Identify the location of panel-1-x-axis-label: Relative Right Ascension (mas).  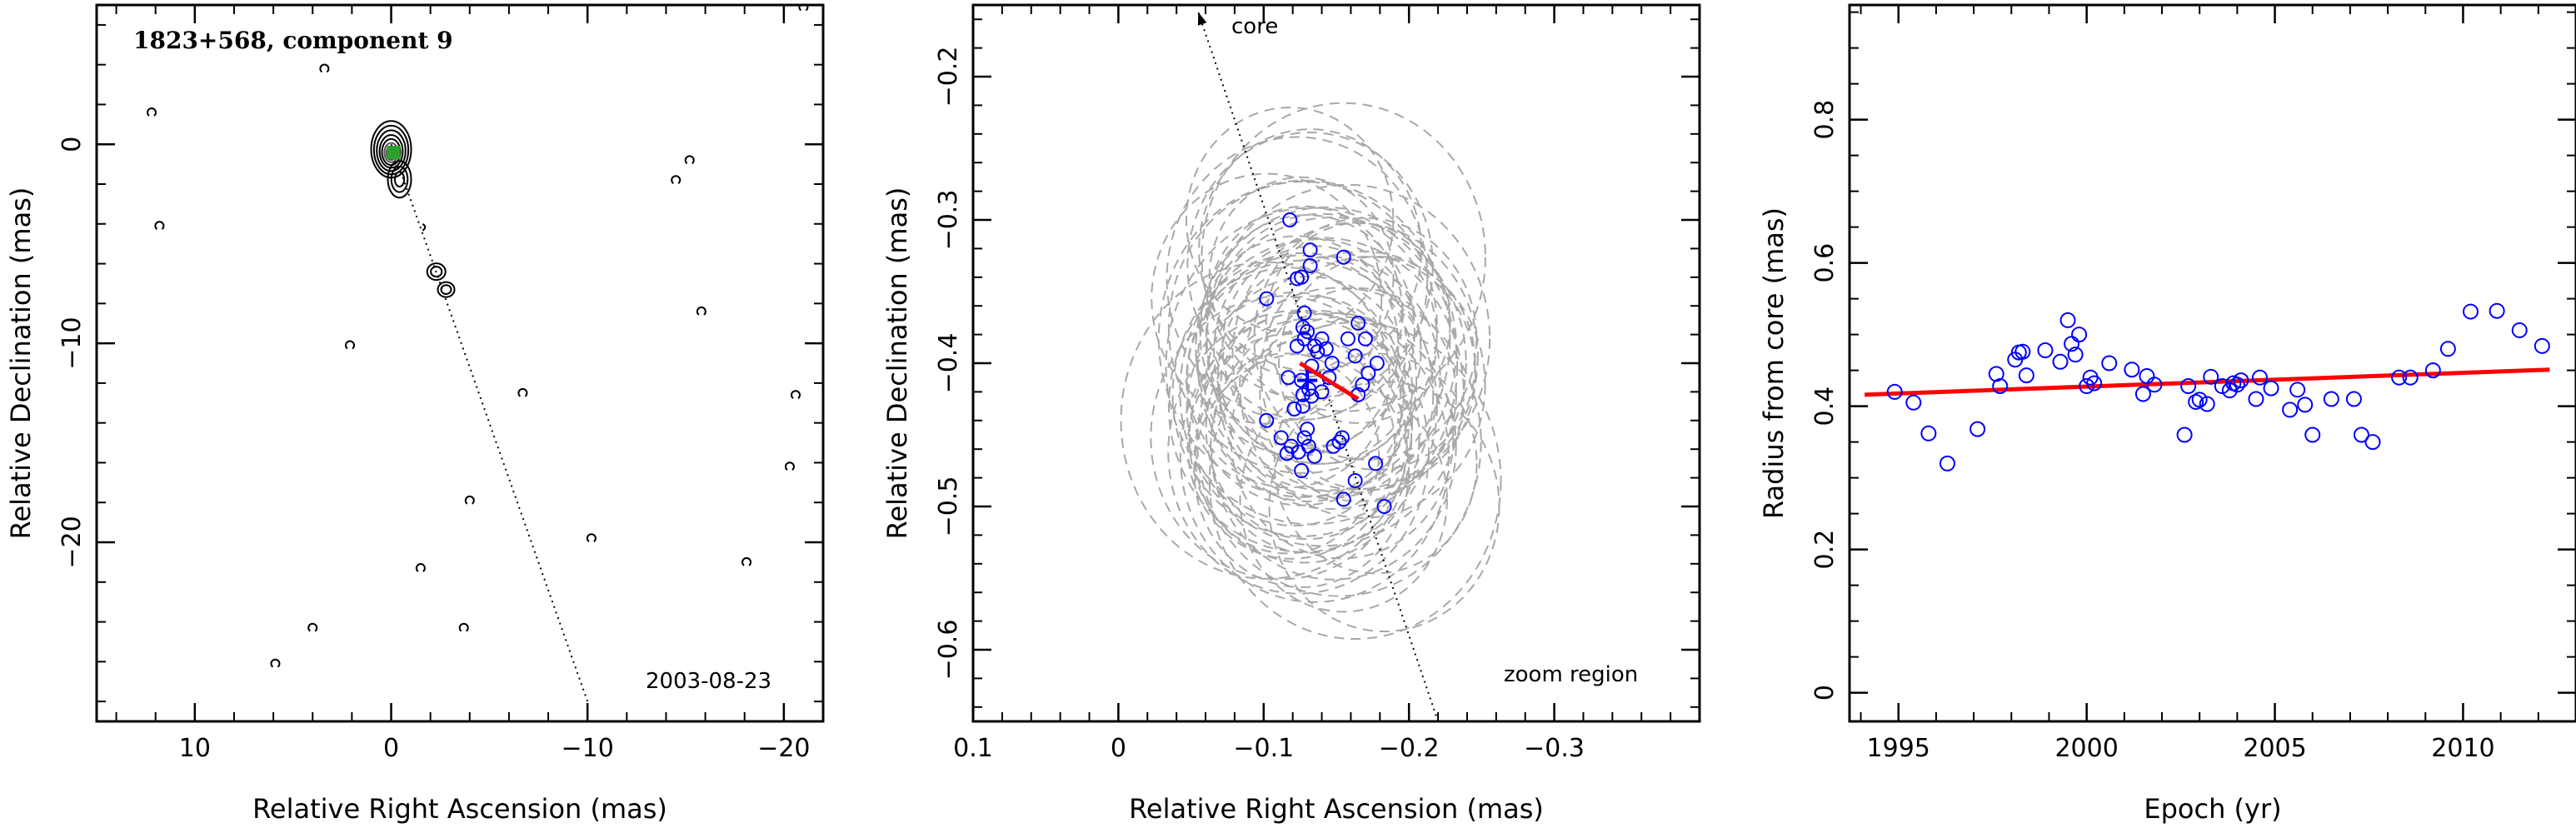
(459, 809).